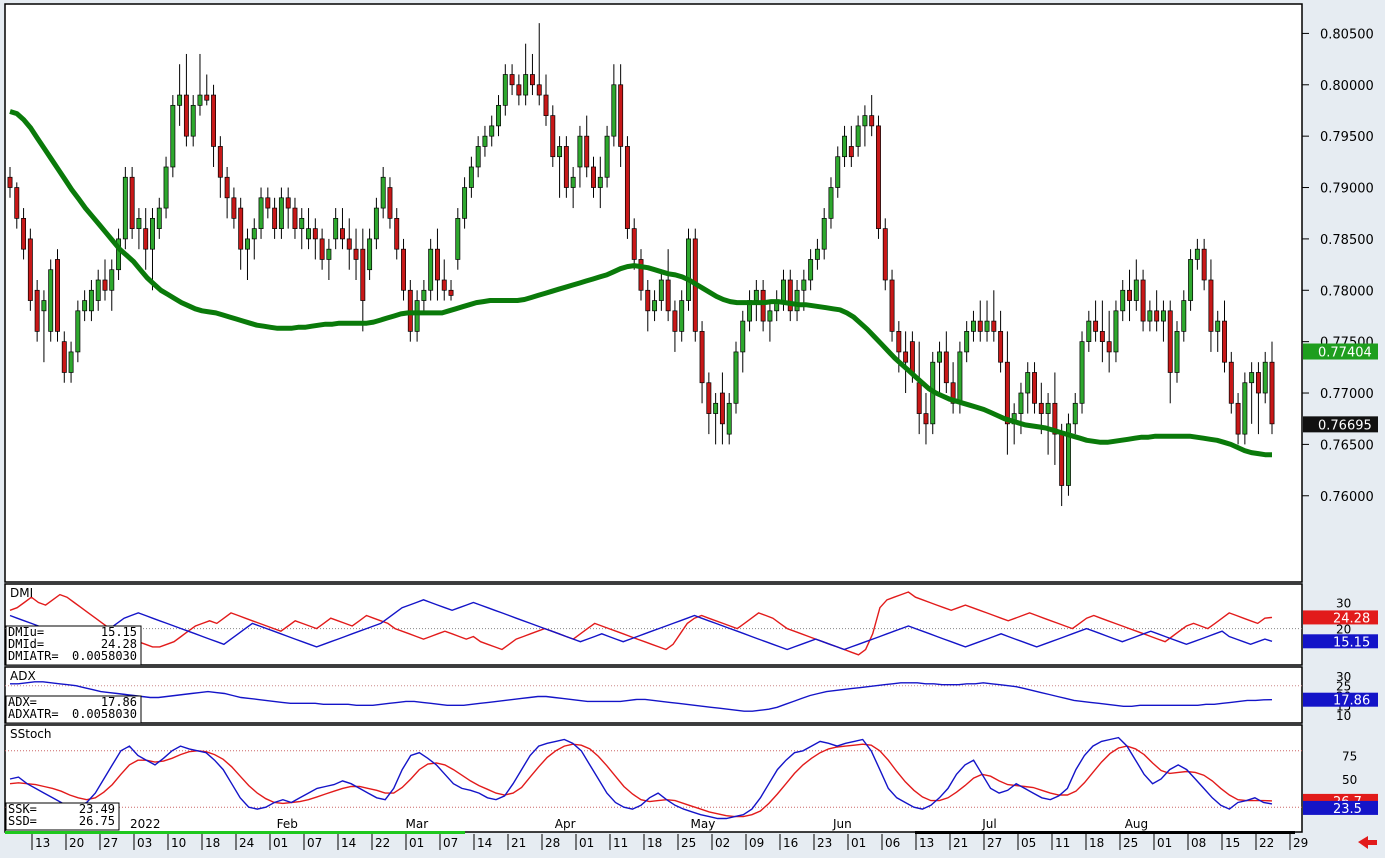  What do you see at coordinates (212, 843) in the screenshot?
I see `day-label: 18` at bounding box center [212, 843].